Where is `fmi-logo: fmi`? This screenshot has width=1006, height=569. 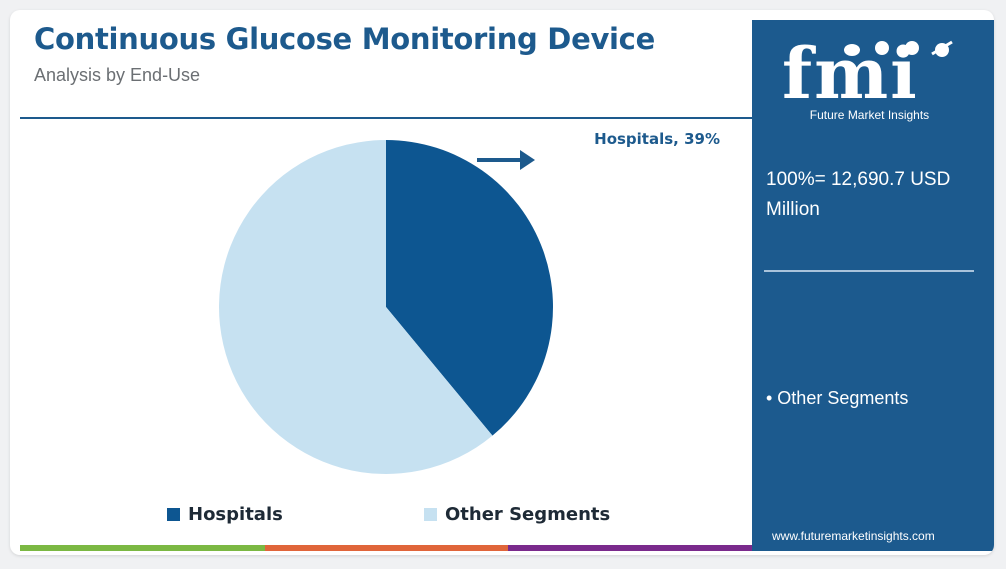
fmi-logo: fmi is located at coordinates (867, 70).